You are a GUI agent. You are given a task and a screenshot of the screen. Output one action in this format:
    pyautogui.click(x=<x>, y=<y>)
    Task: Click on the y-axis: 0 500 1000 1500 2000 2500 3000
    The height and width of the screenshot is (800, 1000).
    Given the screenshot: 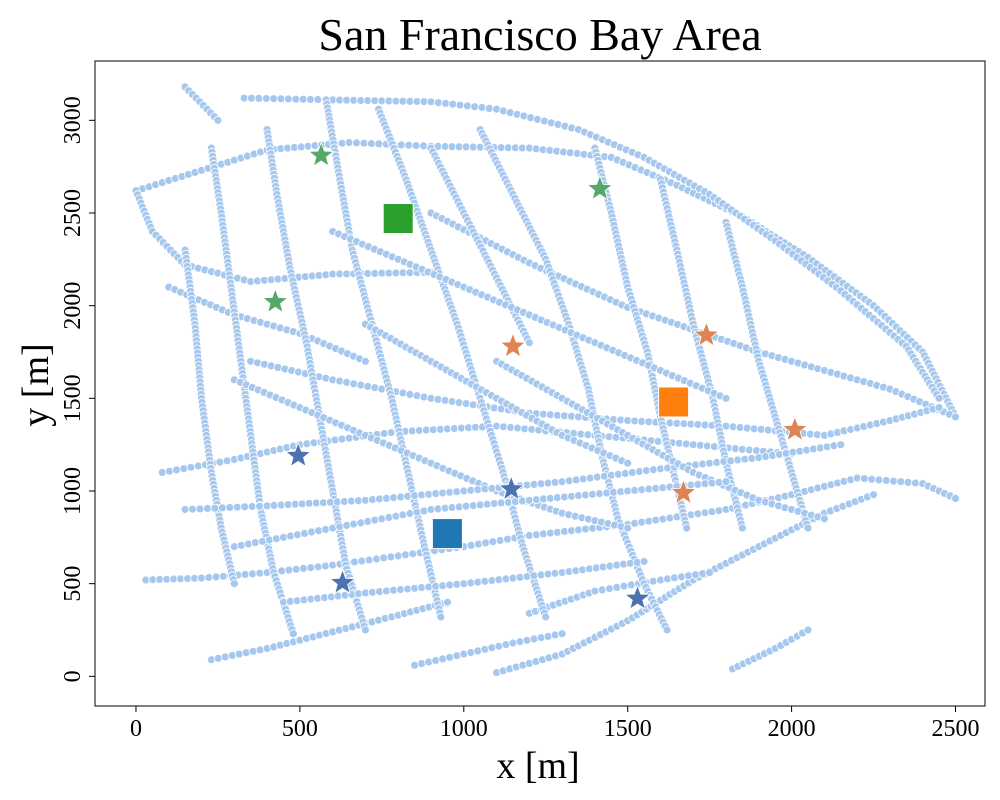 What is the action you would take?
    pyautogui.click(x=77, y=389)
    